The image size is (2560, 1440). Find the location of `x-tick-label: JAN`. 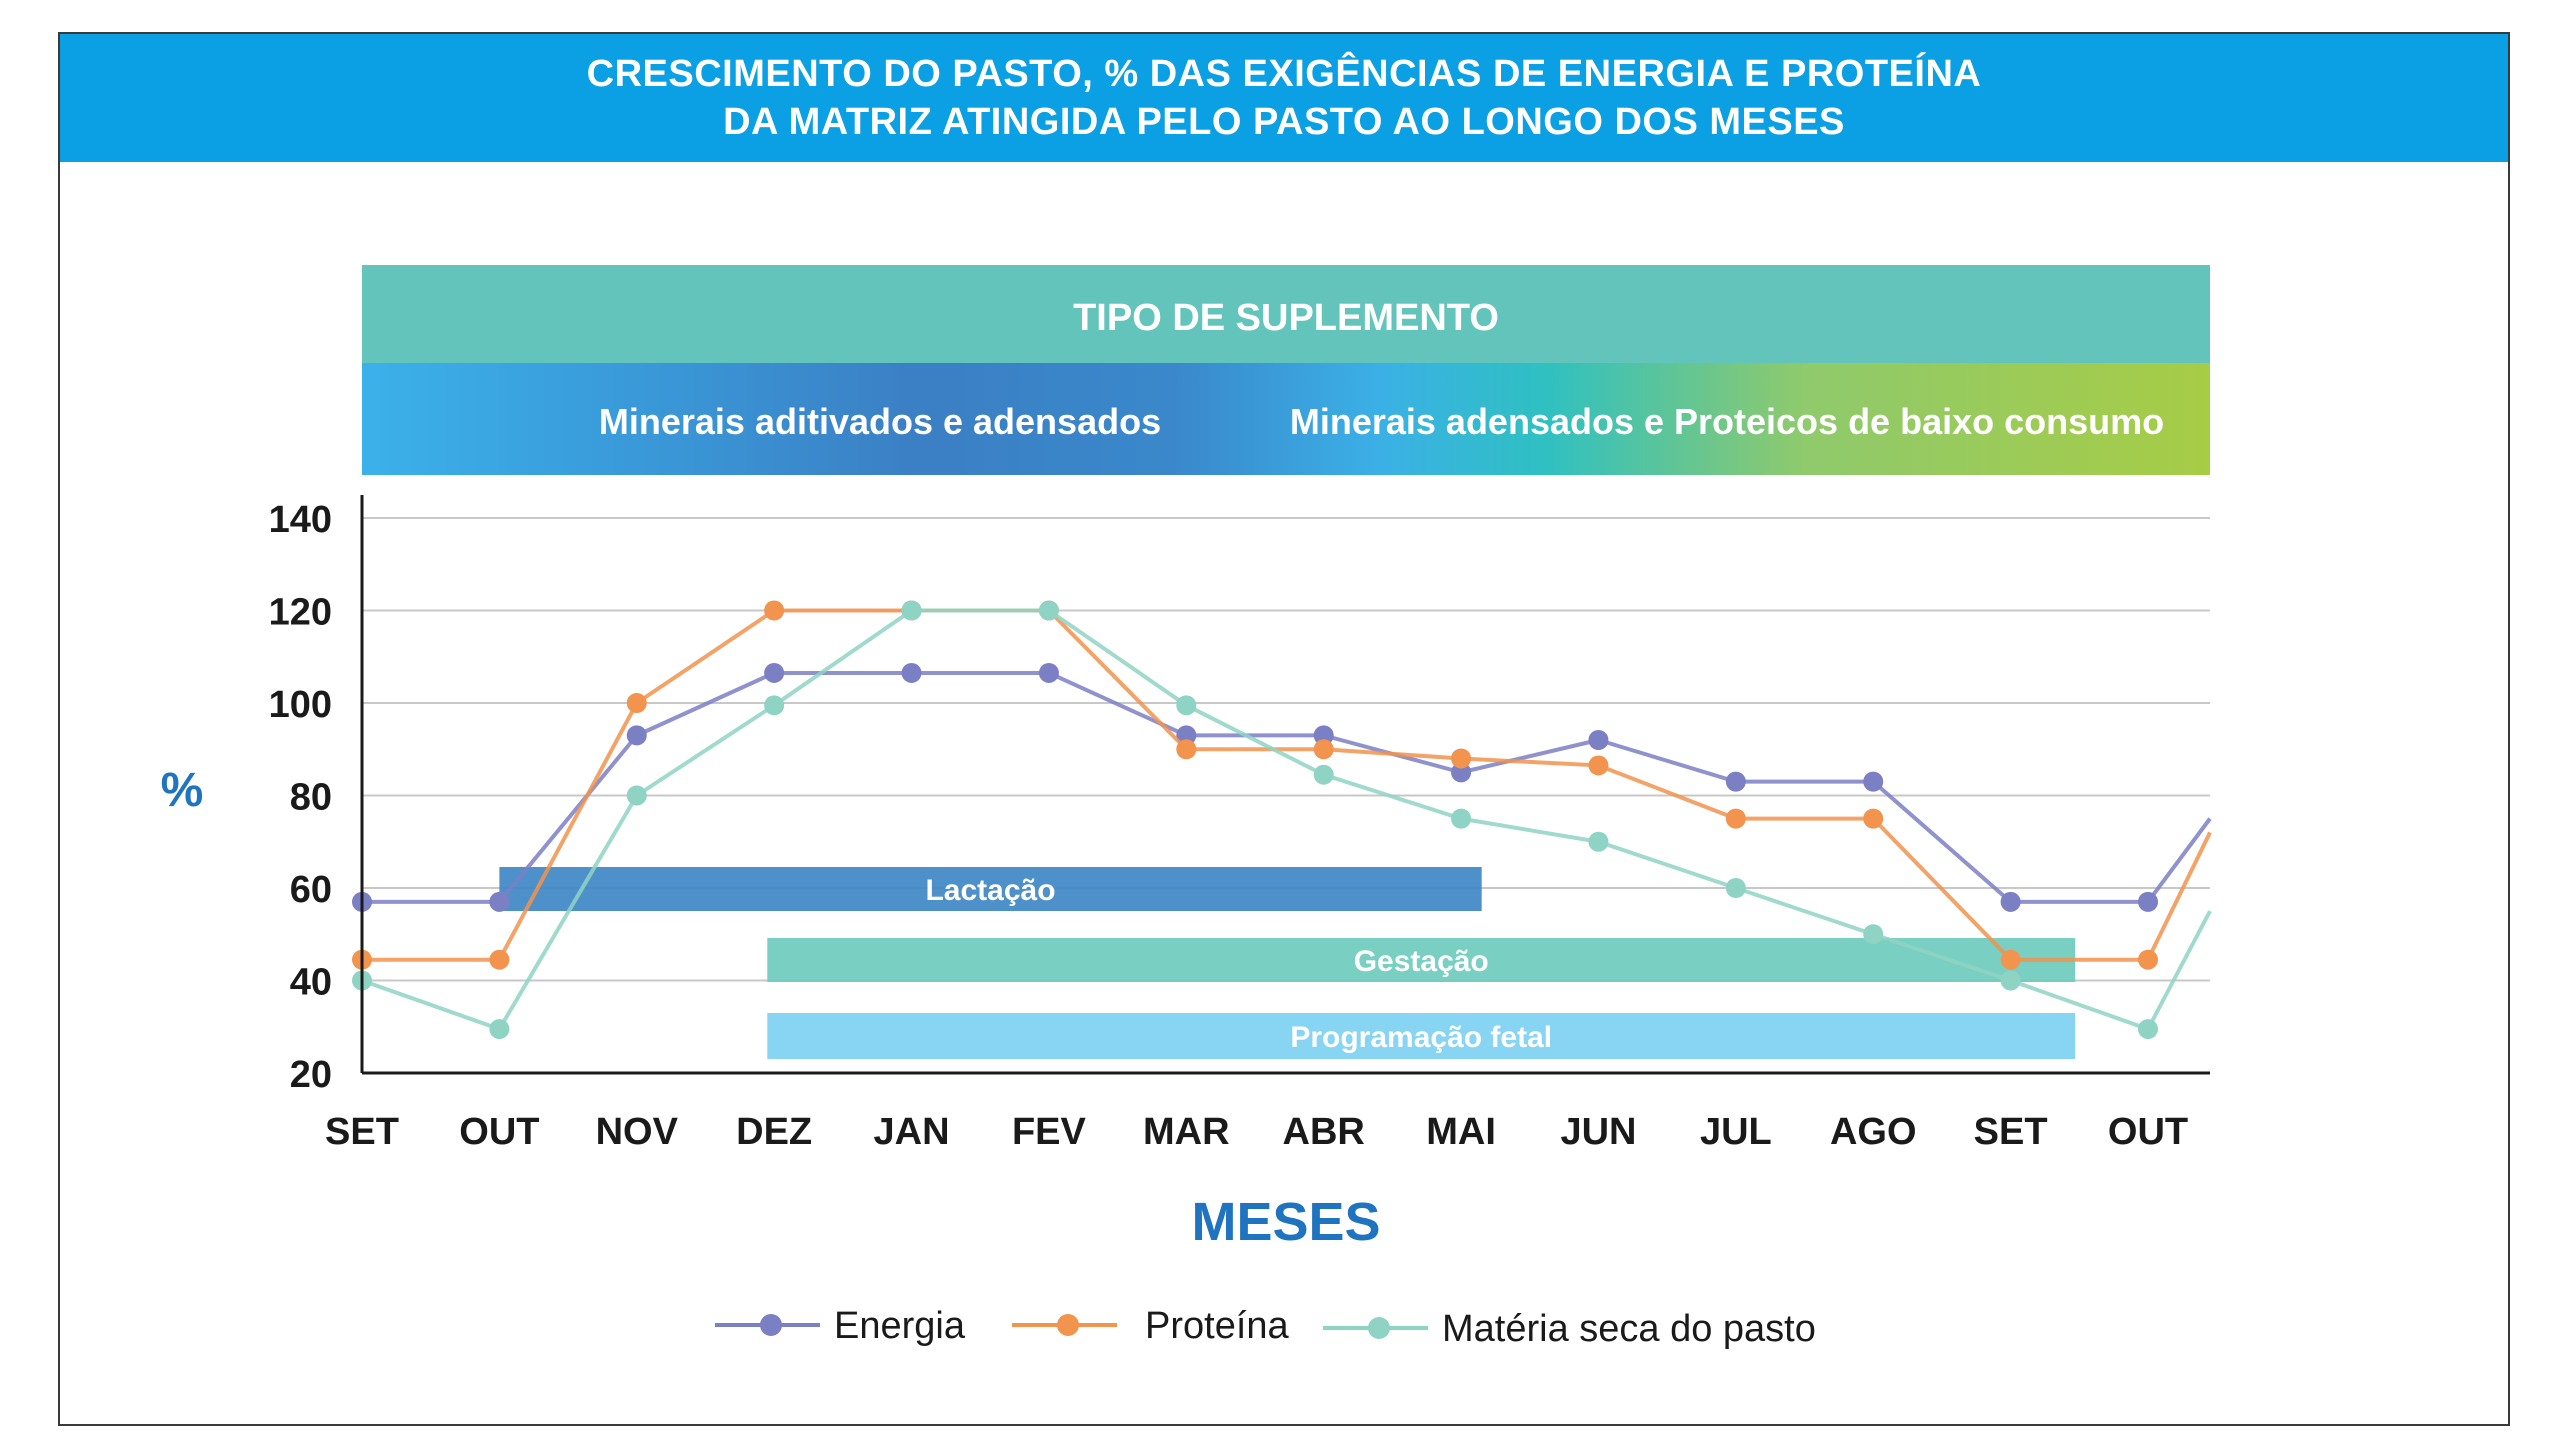

x-tick-label: JAN is located at coordinates (912, 1132).